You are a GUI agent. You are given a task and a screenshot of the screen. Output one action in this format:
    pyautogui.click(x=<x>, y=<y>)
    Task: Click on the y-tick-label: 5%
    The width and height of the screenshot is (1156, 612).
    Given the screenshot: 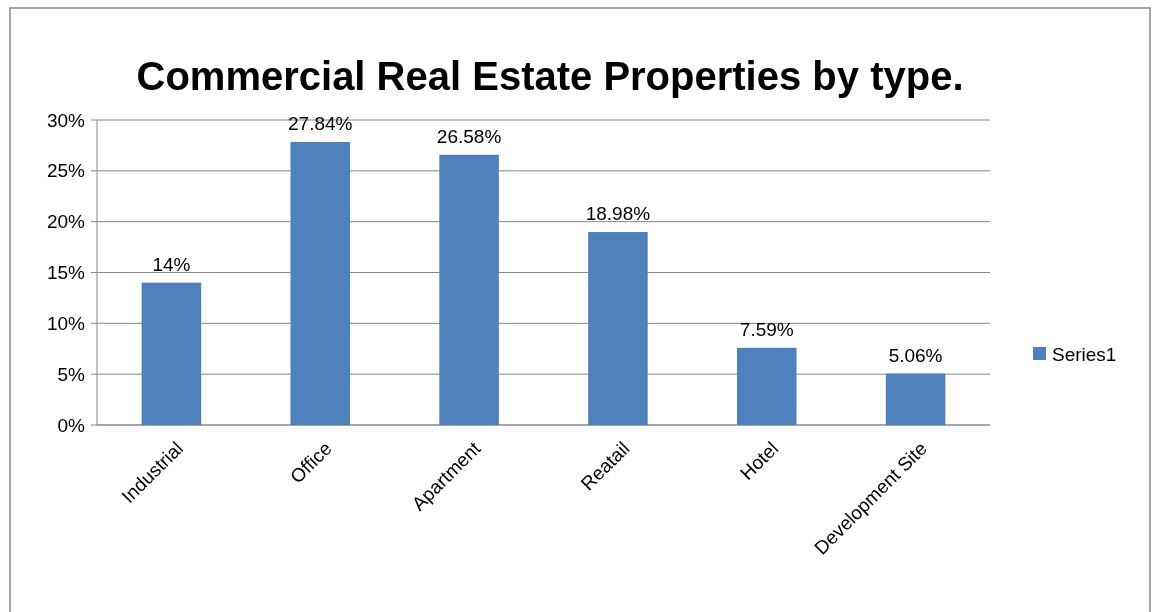 What is the action you would take?
    pyautogui.click(x=71, y=374)
    